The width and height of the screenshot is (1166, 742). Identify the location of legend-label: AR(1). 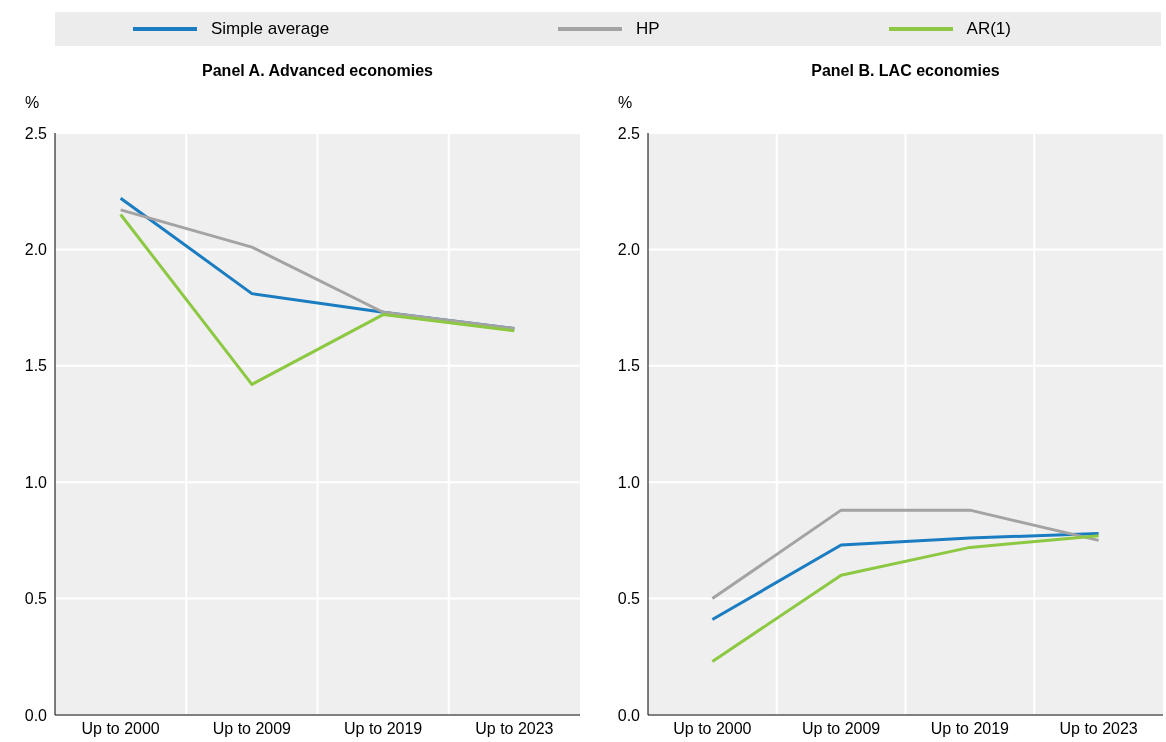
(988, 29).